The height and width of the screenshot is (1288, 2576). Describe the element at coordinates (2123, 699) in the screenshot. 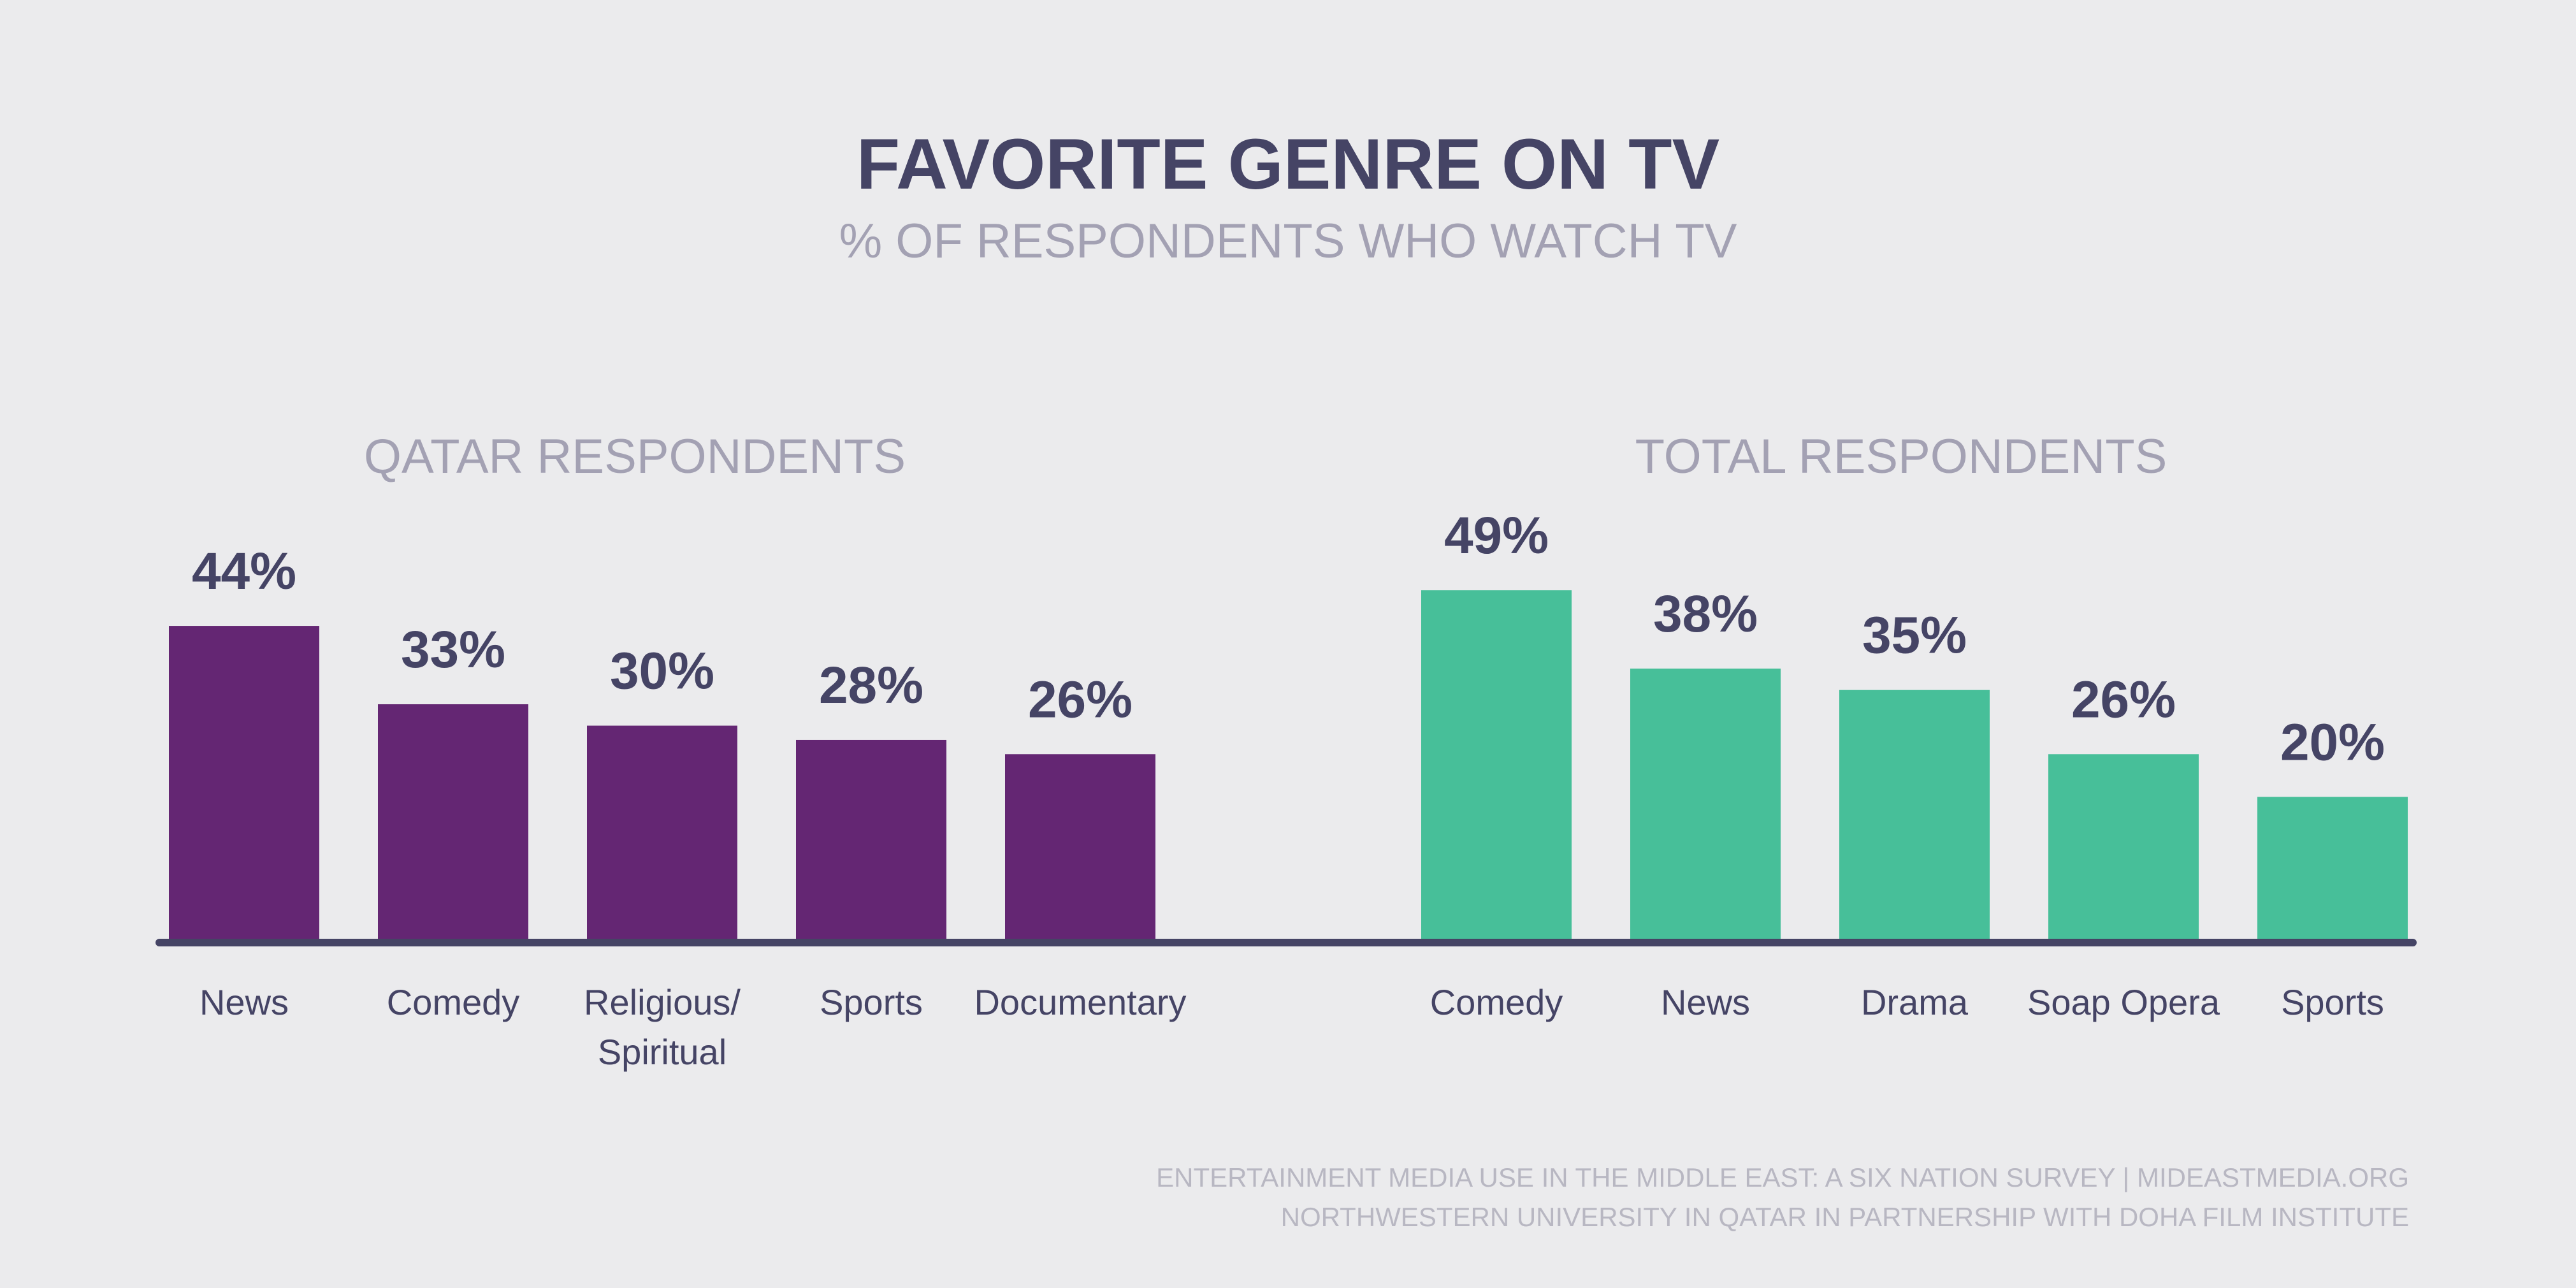

I see `value-label-1-3: 26%` at that location.